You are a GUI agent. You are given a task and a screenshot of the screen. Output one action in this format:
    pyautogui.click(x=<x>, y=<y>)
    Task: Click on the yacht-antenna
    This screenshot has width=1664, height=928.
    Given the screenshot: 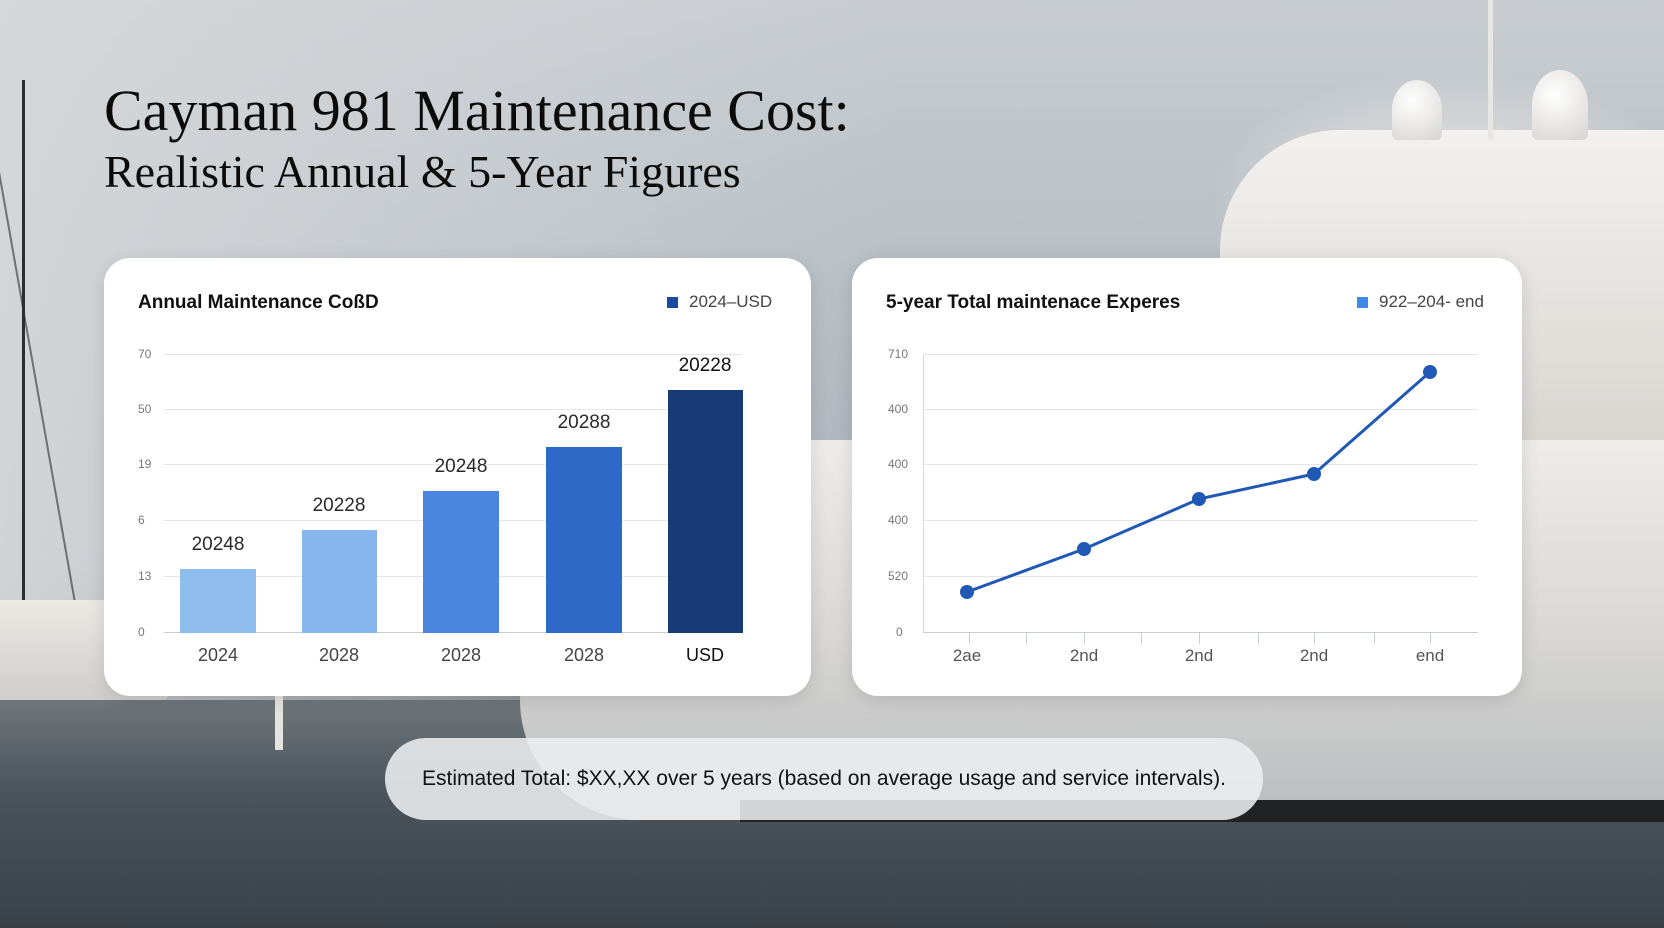 What is the action you would take?
    pyautogui.click(x=1490, y=70)
    